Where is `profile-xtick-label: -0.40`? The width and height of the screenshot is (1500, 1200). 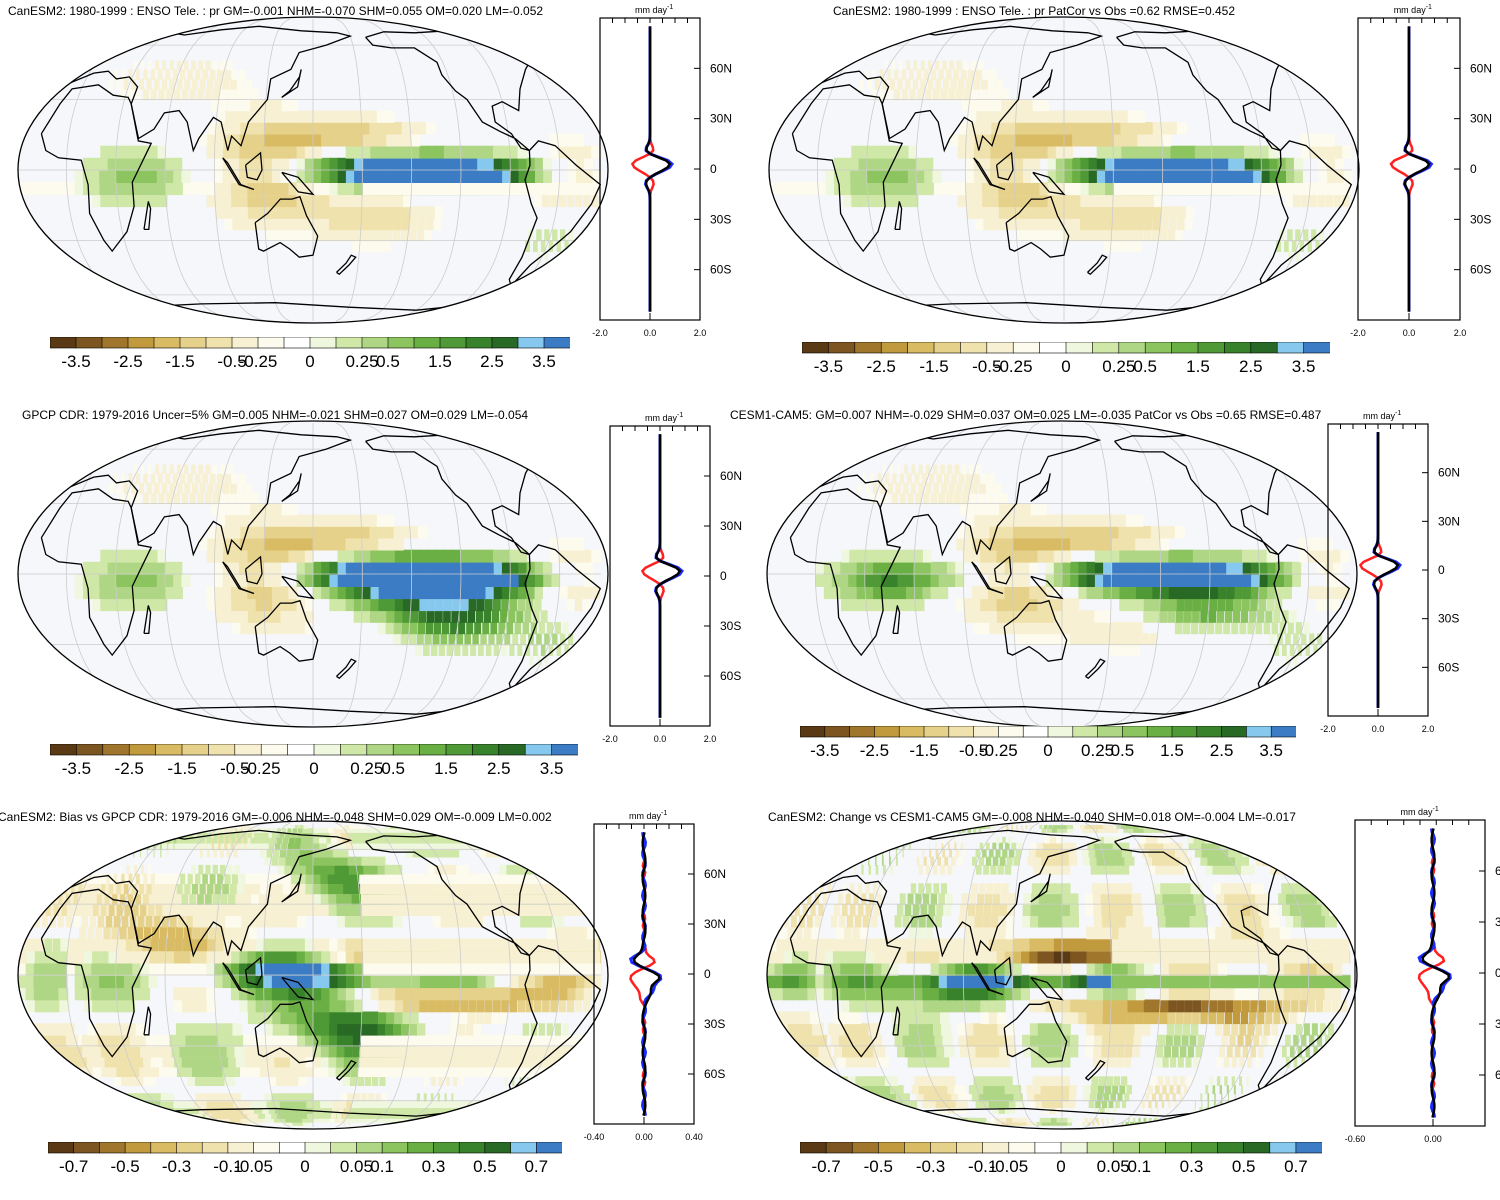 profile-xtick-label: -0.40 is located at coordinates (594, 1137).